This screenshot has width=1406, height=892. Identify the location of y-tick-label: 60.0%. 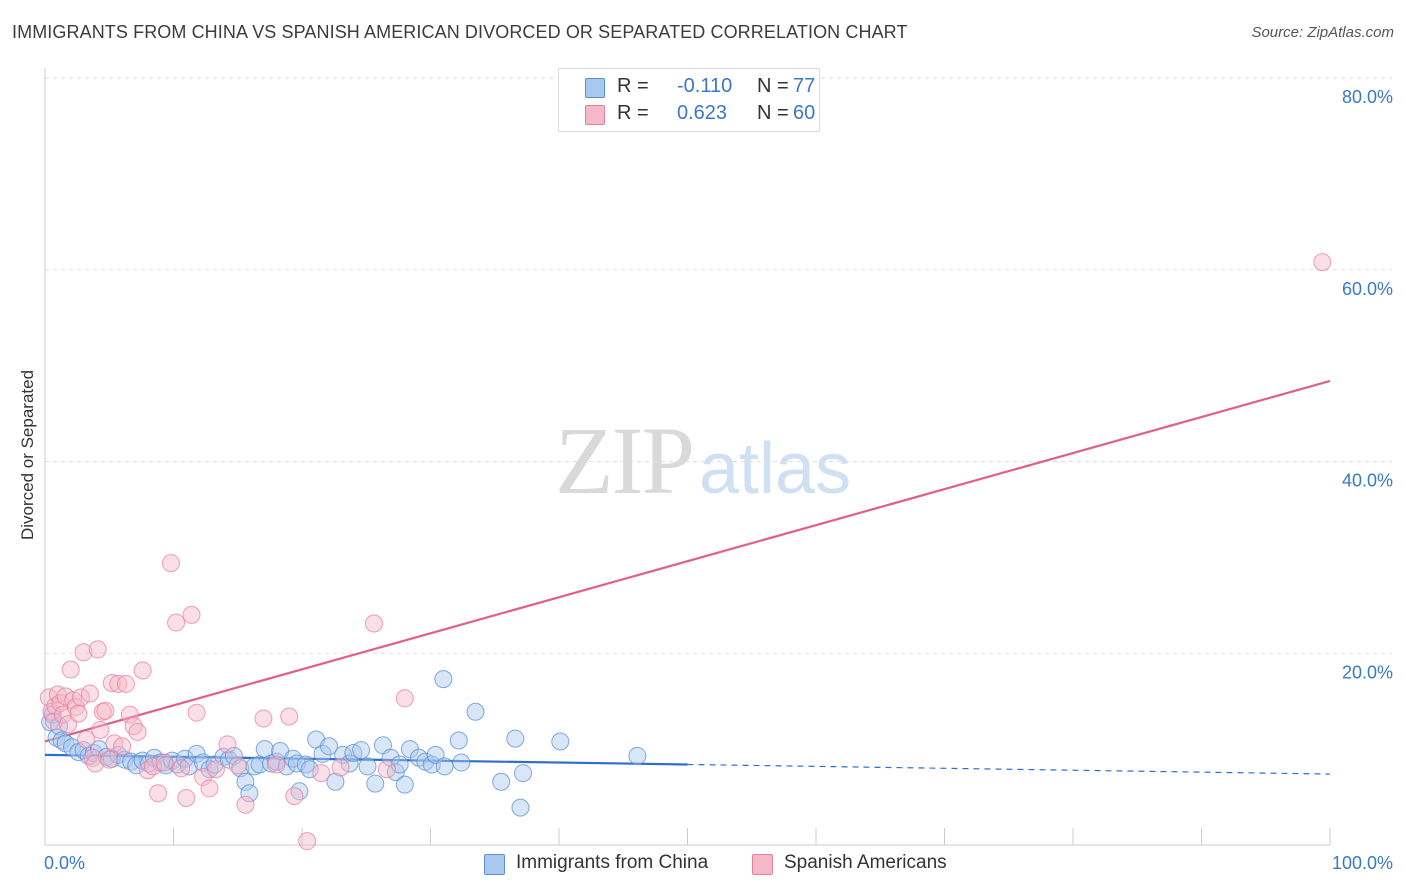
(1367, 289).